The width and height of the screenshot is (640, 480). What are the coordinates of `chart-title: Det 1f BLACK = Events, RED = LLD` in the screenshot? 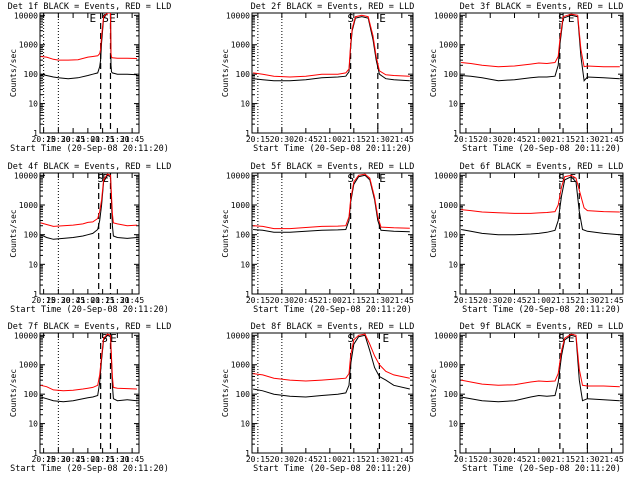 It's located at (90, 7).